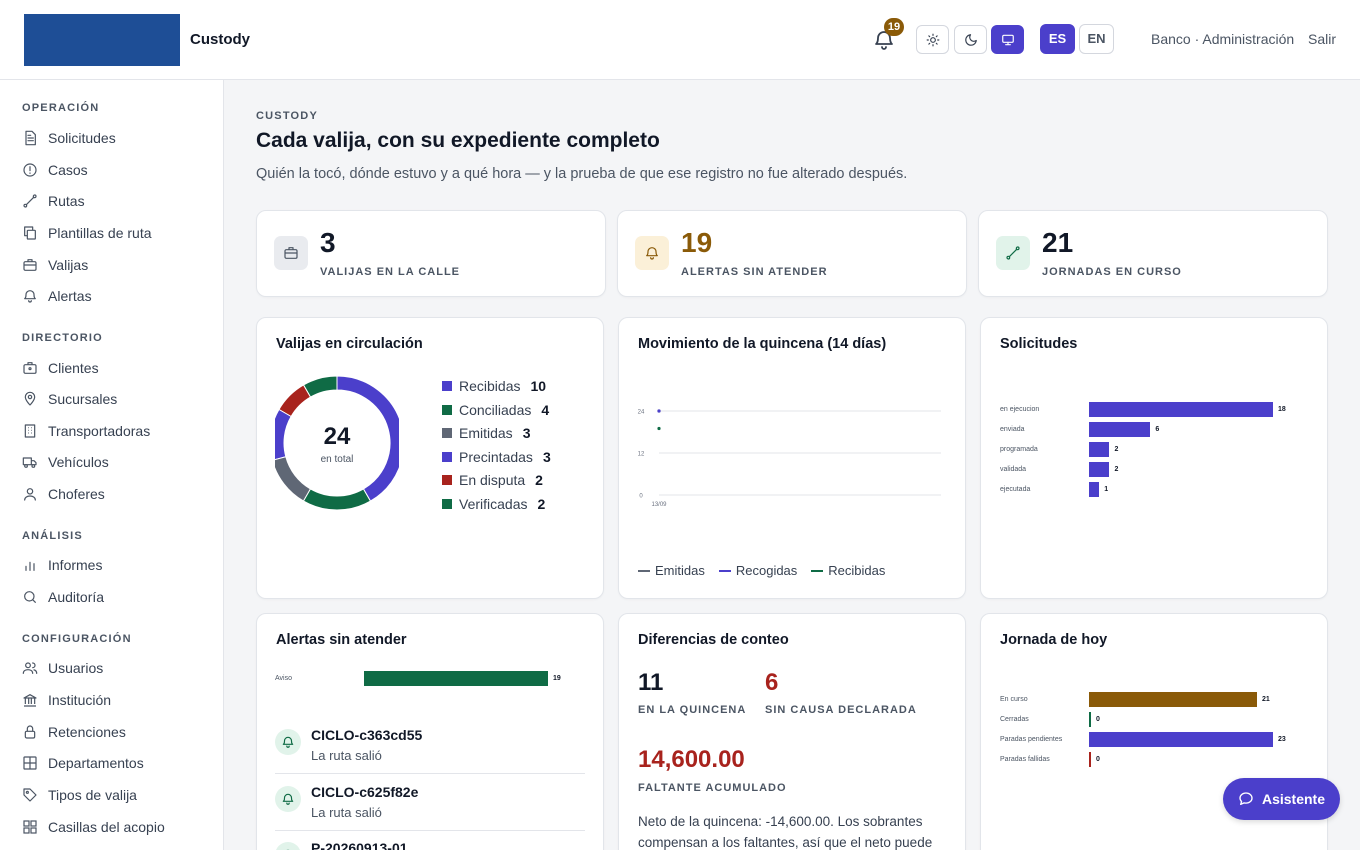 Image resolution: width=1360 pixels, height=850 pixels. I want to click on sidebar-item-departamentos: Departamentos, so click(83, 763).